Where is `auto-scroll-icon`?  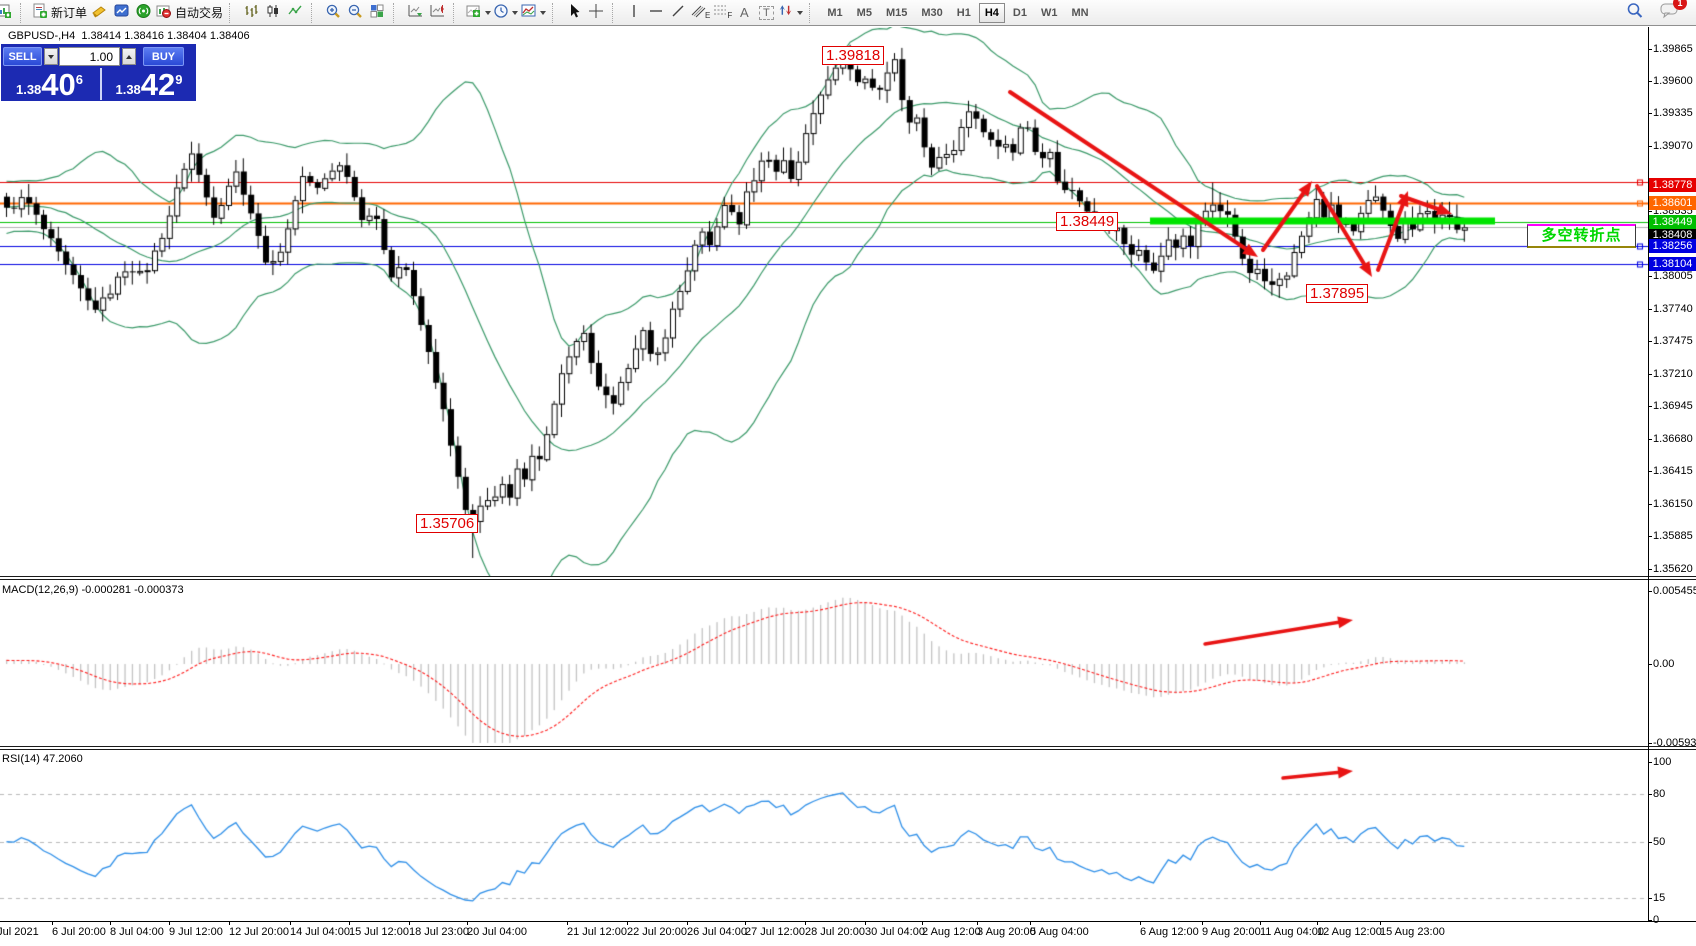 auto-scroll-icon is located at coordinates (415, 12).